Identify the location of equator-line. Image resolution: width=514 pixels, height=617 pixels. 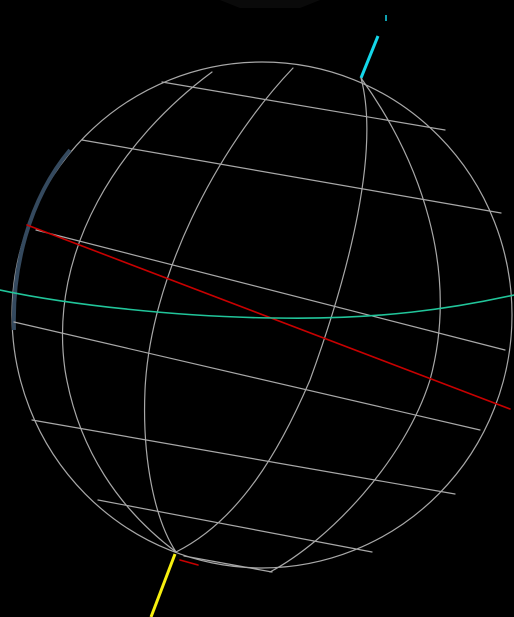
(257, 304).